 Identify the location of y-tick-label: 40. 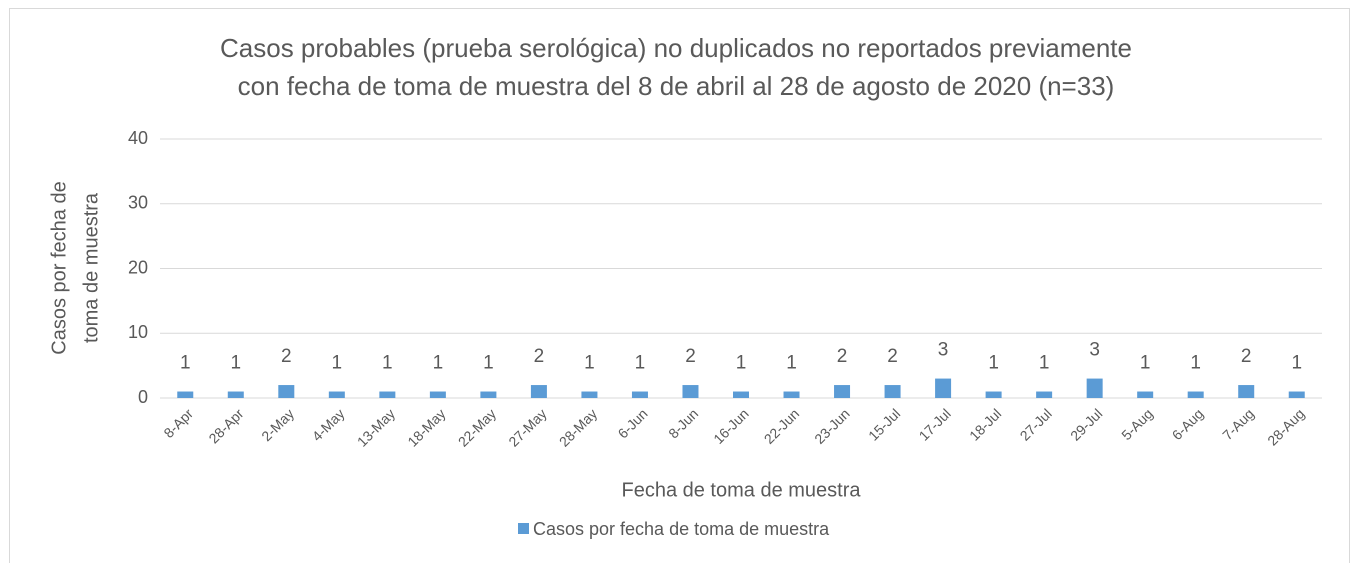
(138, 138).